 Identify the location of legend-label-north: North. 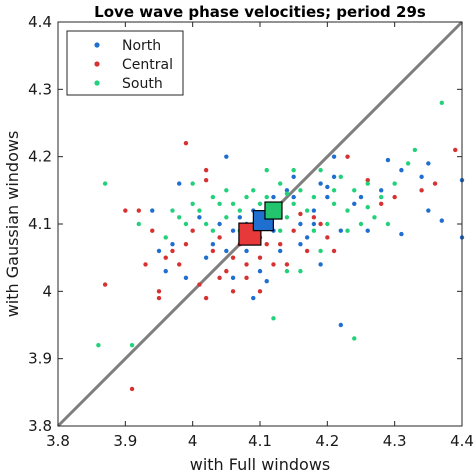
(141, 46).